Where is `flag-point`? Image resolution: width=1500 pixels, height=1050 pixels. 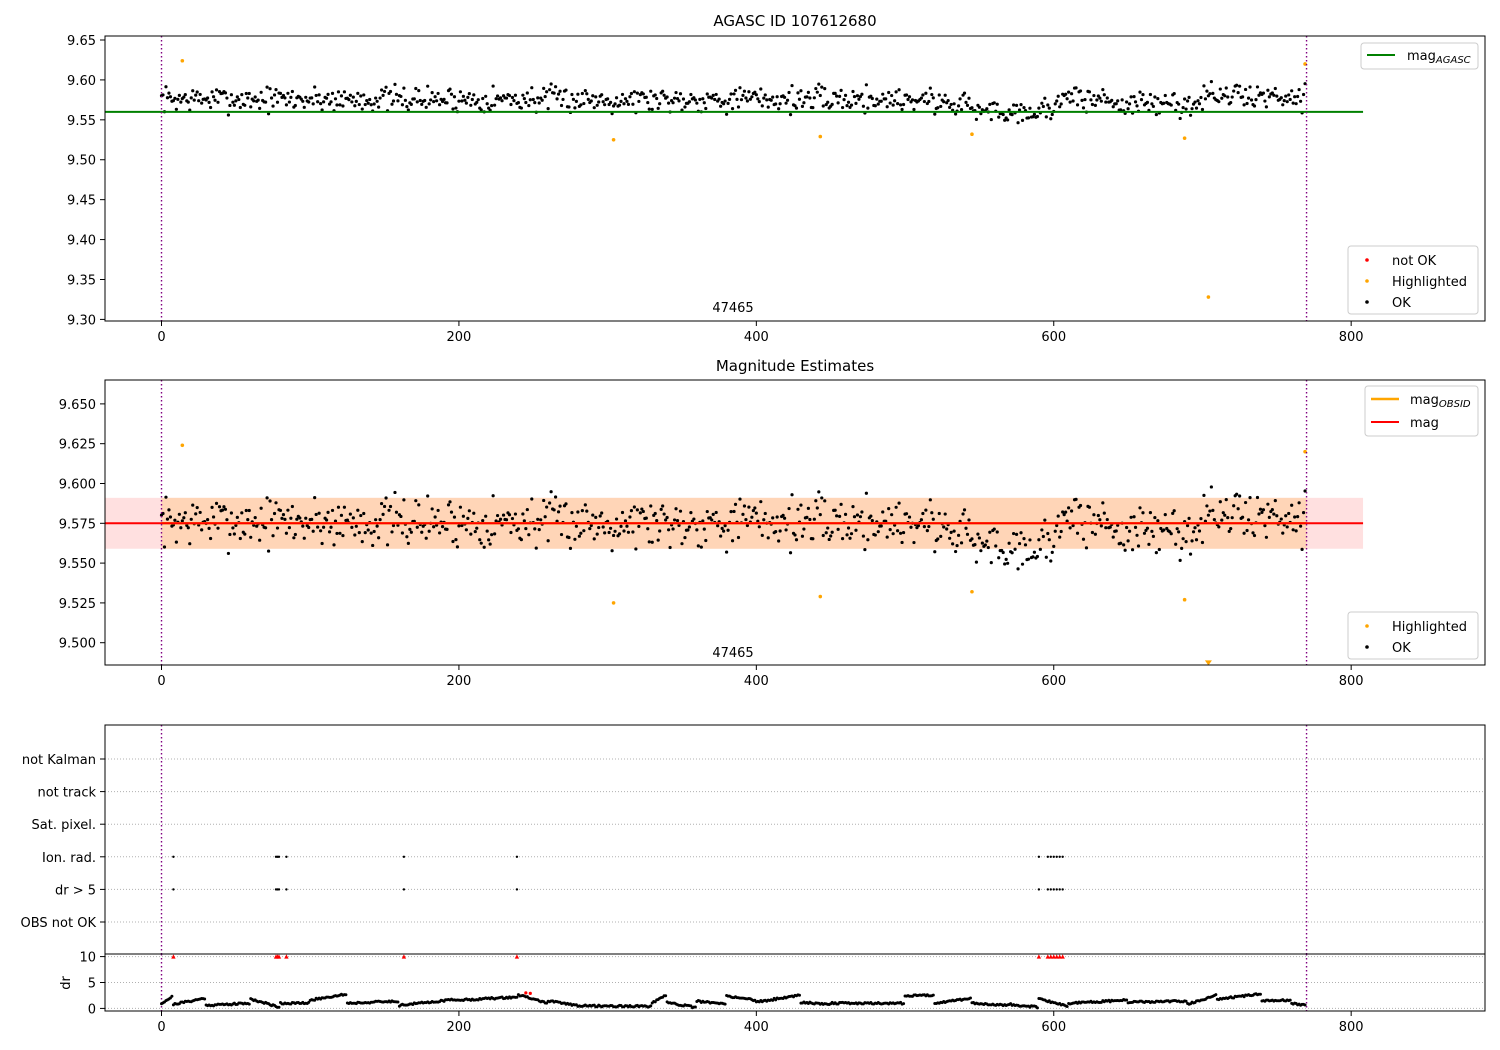 flag-point is located at coordinates (1062, 856).